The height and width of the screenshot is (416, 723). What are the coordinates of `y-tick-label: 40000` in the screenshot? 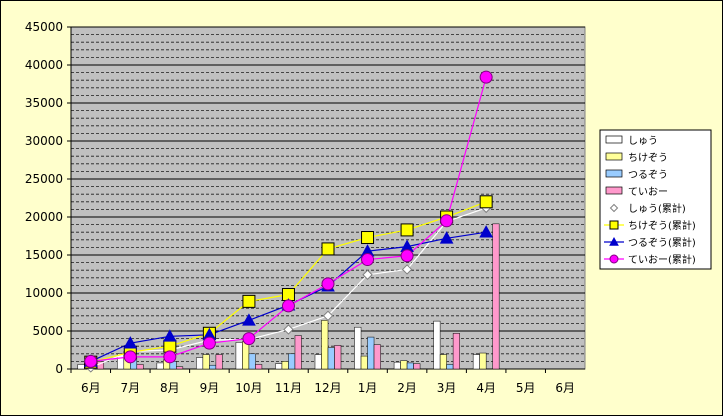 It's located at (44, 65).